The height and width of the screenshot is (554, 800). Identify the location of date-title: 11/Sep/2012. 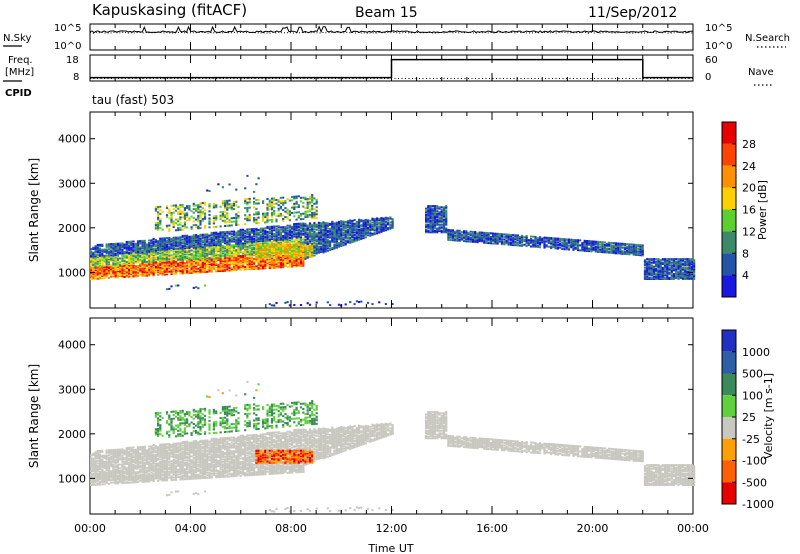
(632, 13).